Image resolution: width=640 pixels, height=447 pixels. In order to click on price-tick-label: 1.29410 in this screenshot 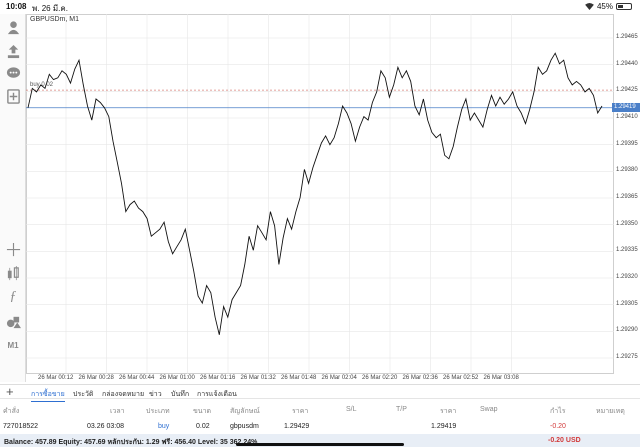, I will do `click(627, 117)`.